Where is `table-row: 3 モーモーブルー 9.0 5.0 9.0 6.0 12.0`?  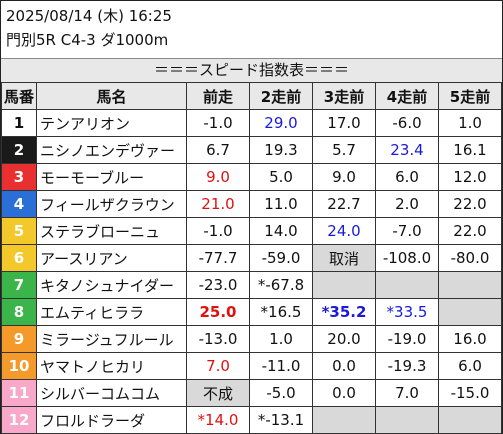 table-row: 3 モーモーブルー 9.0 5.0 9.0 6.0 12.0 is located at coordinates (251, 177).